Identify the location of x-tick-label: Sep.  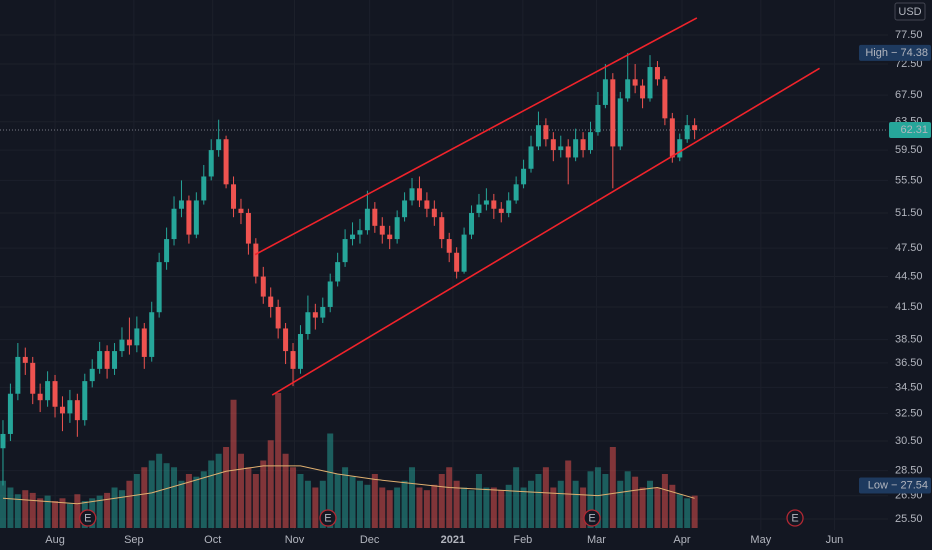
(134, 540).